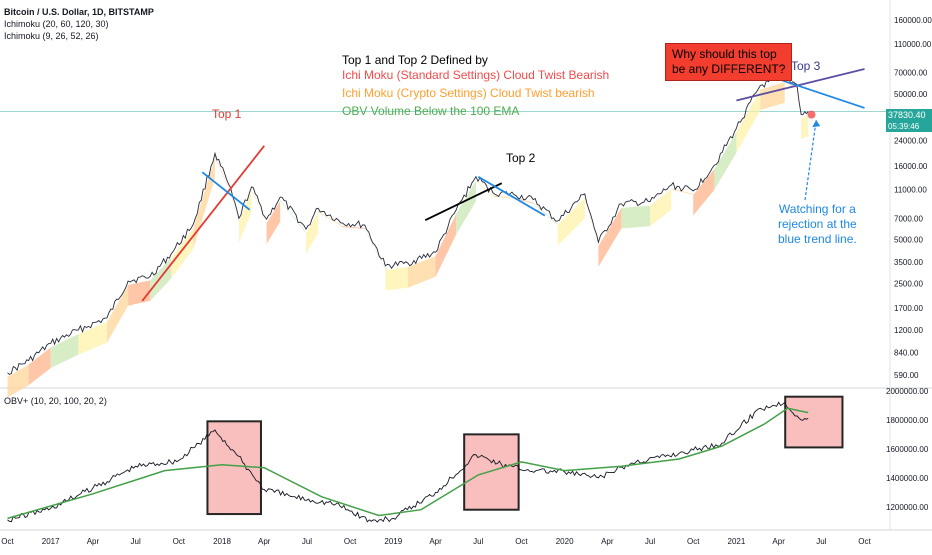 Image resolution: width=932 pixels, height=555 pixels. I want to click on price-axis-tick-label: 1200.00, so click(908, 330).